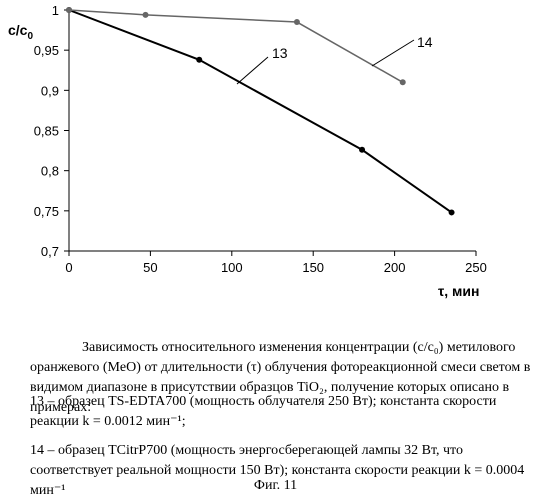 The height and width of the screenshot is (501, 551). Describe the element at coordinates (46, 211) in the screenshot. I see `y-tick-label: 0,75` at that location.